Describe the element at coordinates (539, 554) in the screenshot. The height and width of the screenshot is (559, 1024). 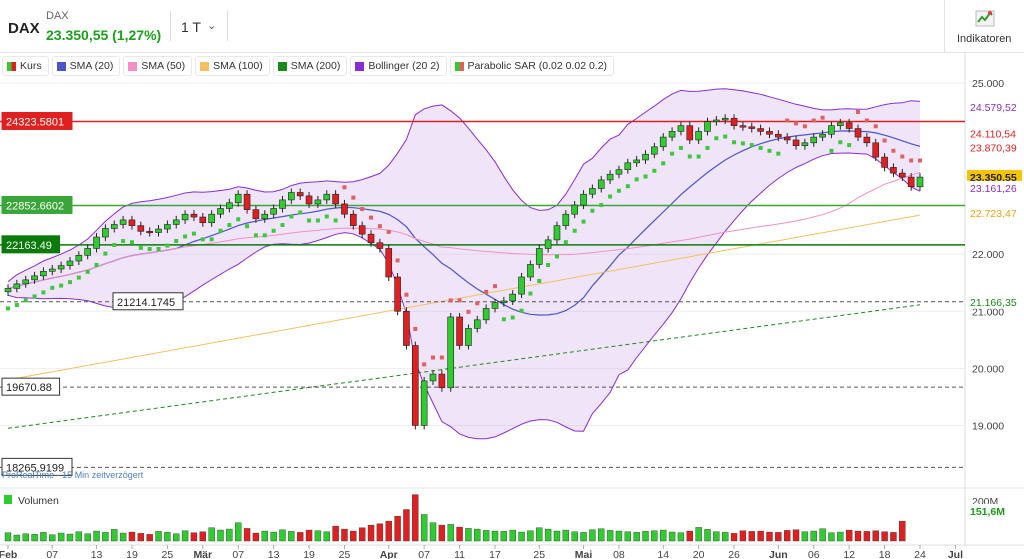
I see `x-tick-label: 25` at that location.